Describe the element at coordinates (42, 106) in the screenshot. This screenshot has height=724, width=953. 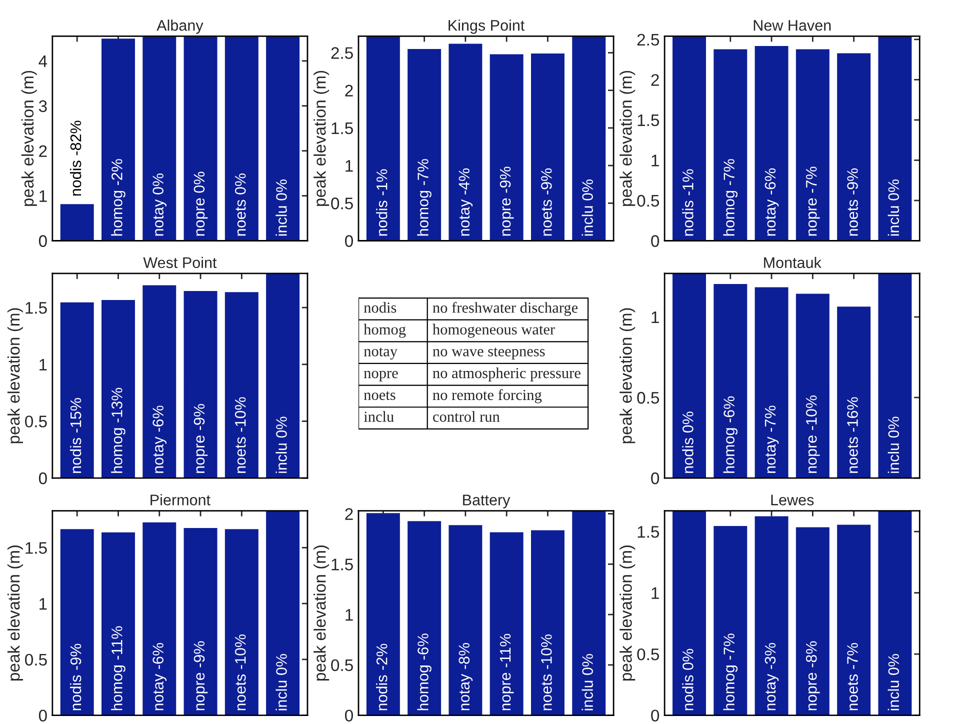
I see `y-tick-label: 3` at that location.